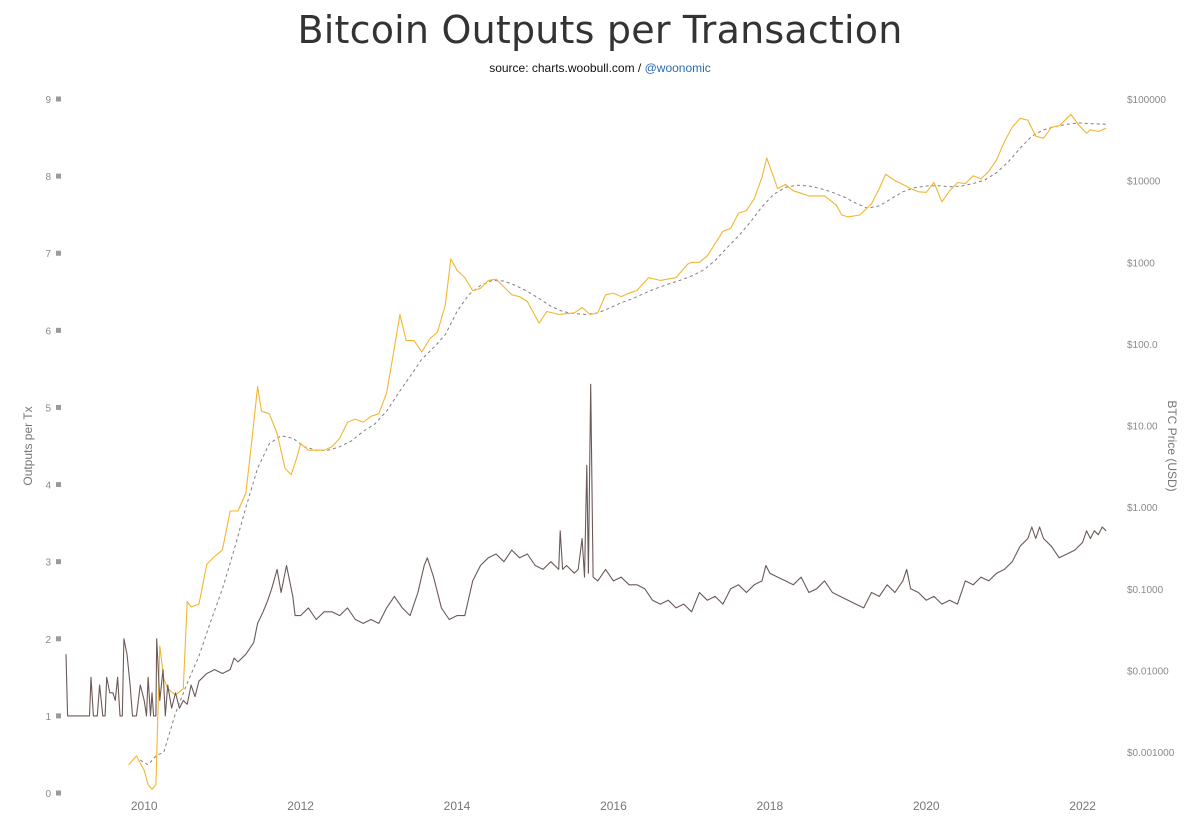 Image resolution: width=1200 pixels, height=839 pixels. What do you see at coordinates (926, 806) in the screenshot?
I see `x-tick-label: 2020` at bounding box center [926, 806].